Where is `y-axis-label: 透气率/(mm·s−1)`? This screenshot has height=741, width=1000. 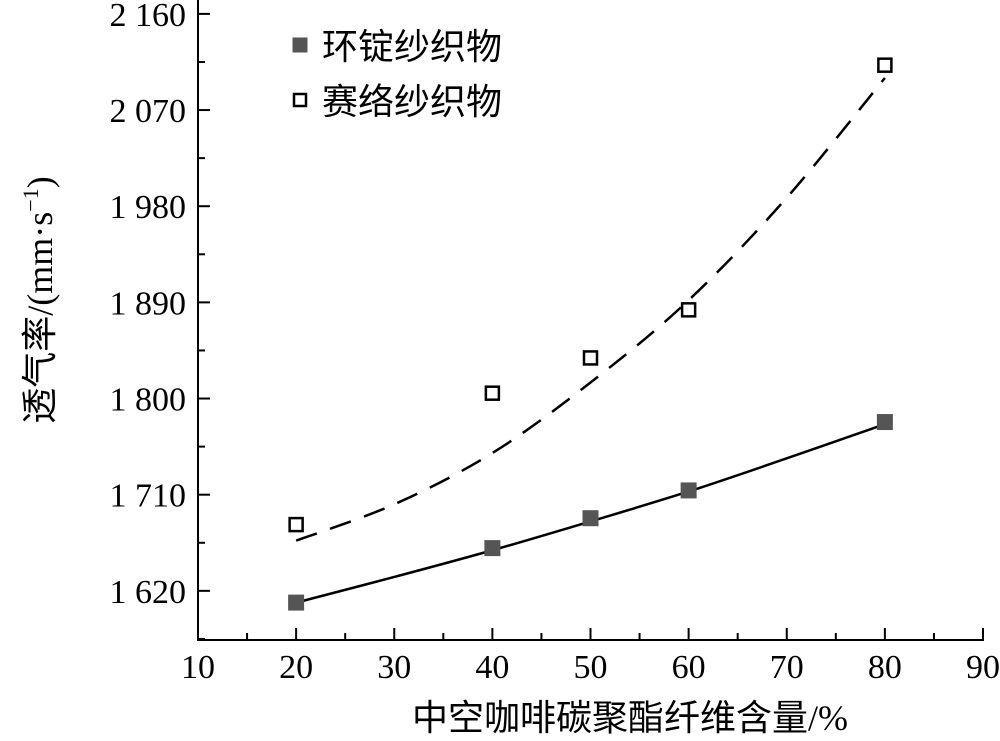
y-axis-label: 透气率/(mm·s−1) is located at coordinates (39, 299).